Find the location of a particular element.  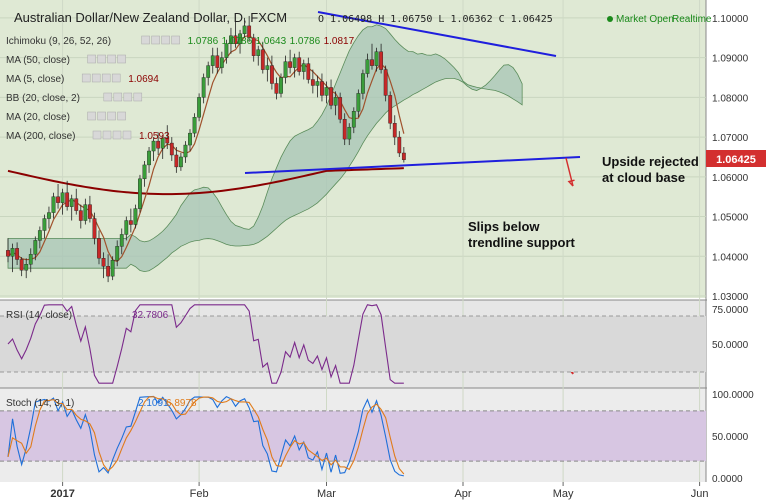

indicator-row: MA (5, close) 1.0694 is located at coordinates (82, 79).